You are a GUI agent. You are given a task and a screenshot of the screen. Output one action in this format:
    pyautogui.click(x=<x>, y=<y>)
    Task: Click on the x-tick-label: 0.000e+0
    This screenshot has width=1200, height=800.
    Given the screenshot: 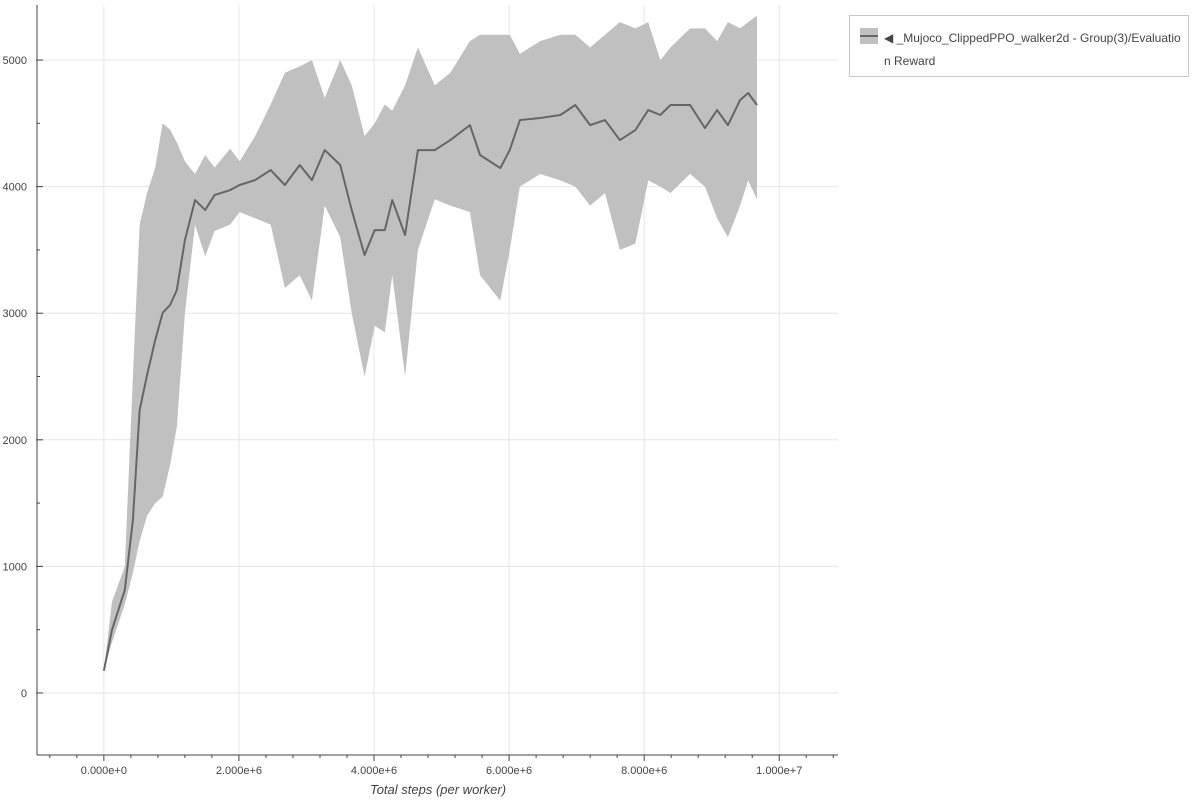 What is the action you would take?
    pyautogui.click(x=104, y=771)
    